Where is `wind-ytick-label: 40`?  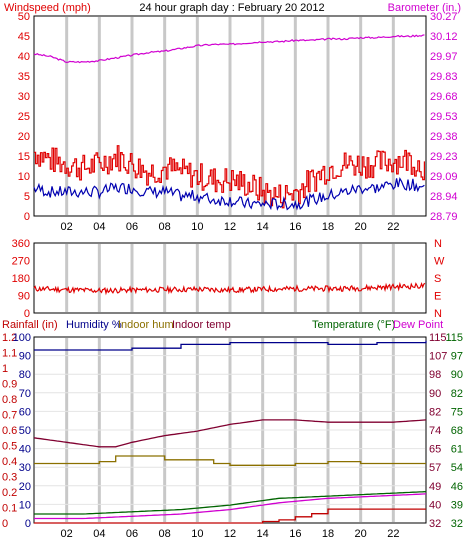
wind-ytick-label: 40 is located at coordinates (24, 57).